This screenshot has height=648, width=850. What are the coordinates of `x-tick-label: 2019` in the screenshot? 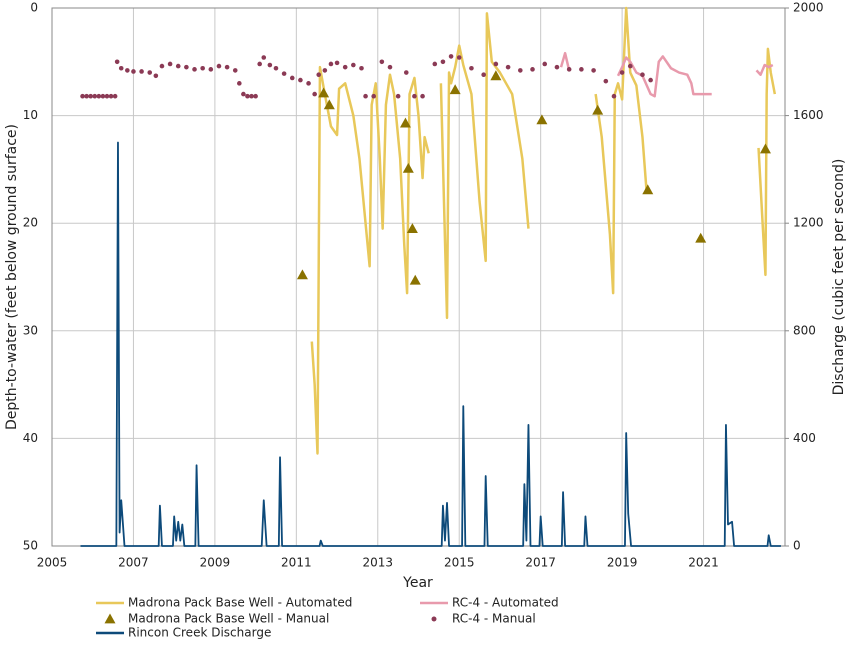 It's located at (622, 563).